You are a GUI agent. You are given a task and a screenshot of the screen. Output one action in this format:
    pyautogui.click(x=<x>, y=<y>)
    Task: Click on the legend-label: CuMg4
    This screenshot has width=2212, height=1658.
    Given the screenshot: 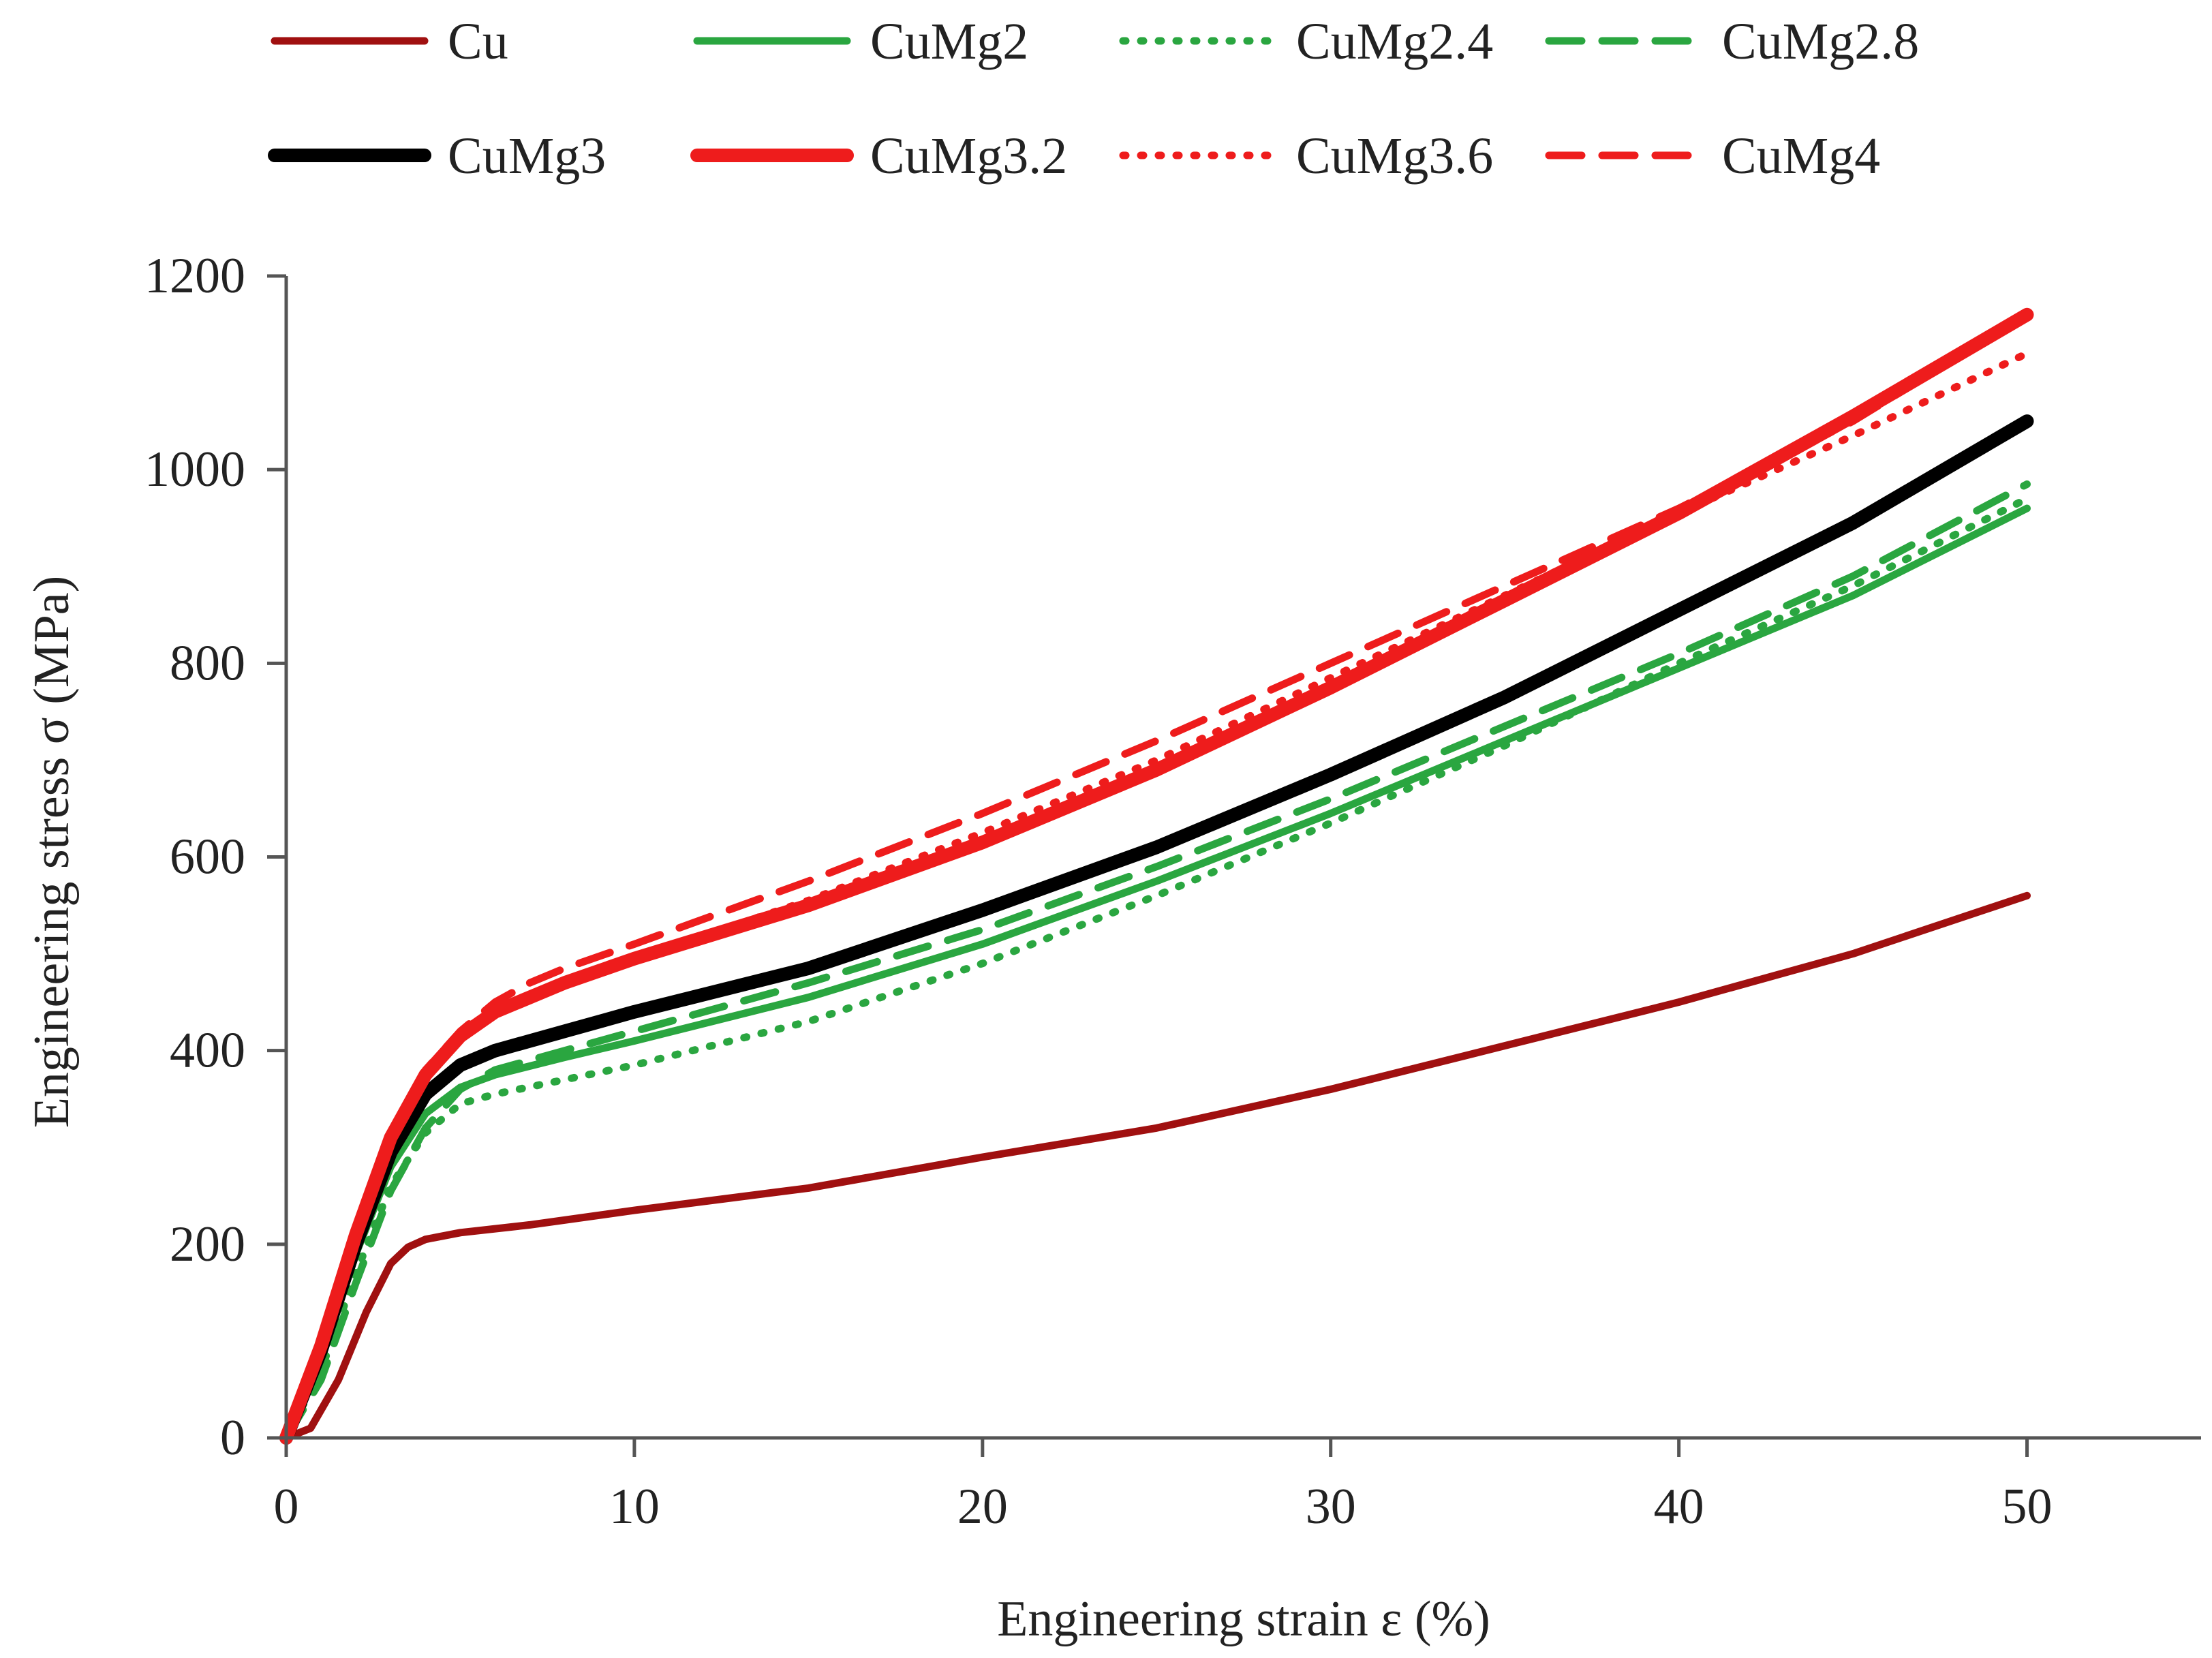 What is the action you would take?
    pyautogui.click(x=1801, y=156)
    